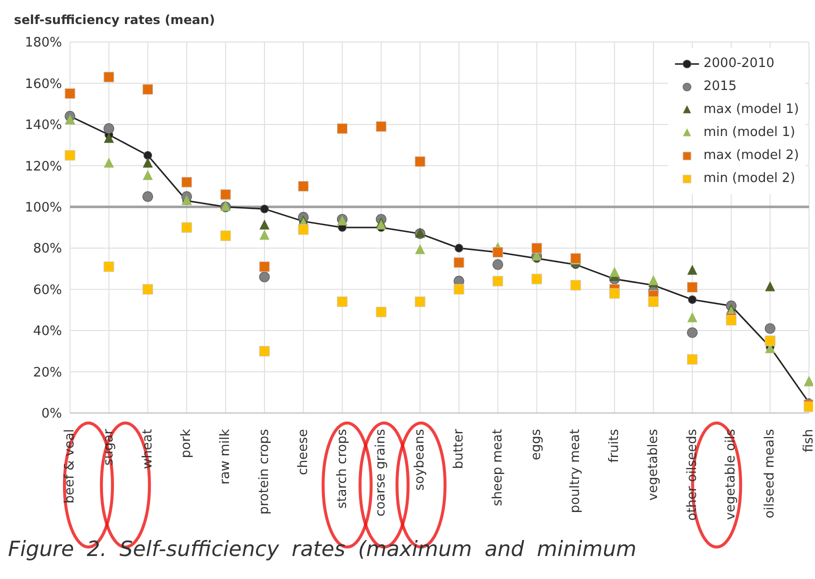 Image resolution: width=815 pixels, height=579 pixels. I want to click on y-tick-label: 100%, so click(43, 208).